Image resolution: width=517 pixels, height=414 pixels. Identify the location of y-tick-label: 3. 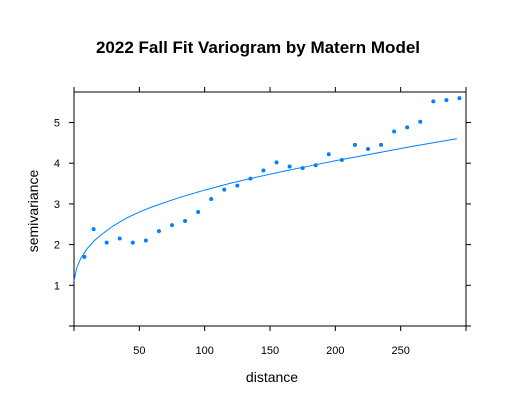
(57, 205).